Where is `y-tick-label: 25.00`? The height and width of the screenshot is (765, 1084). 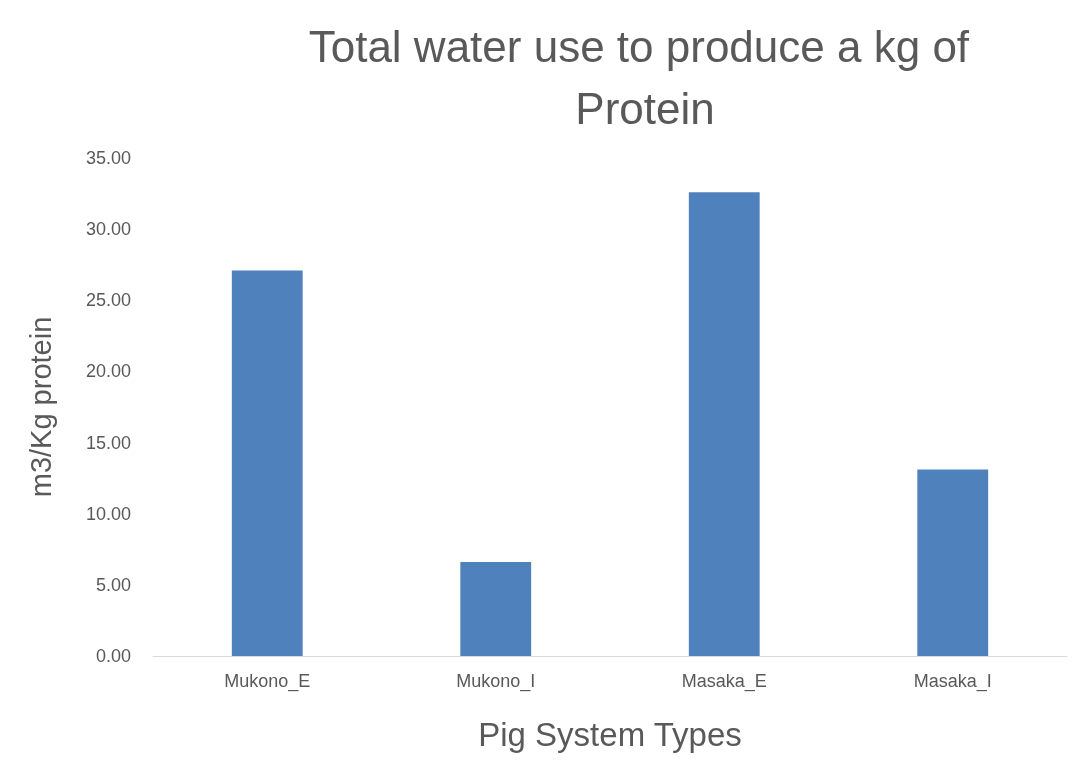
y-tick-label: 25.00 is located at coordinates (108, 300).